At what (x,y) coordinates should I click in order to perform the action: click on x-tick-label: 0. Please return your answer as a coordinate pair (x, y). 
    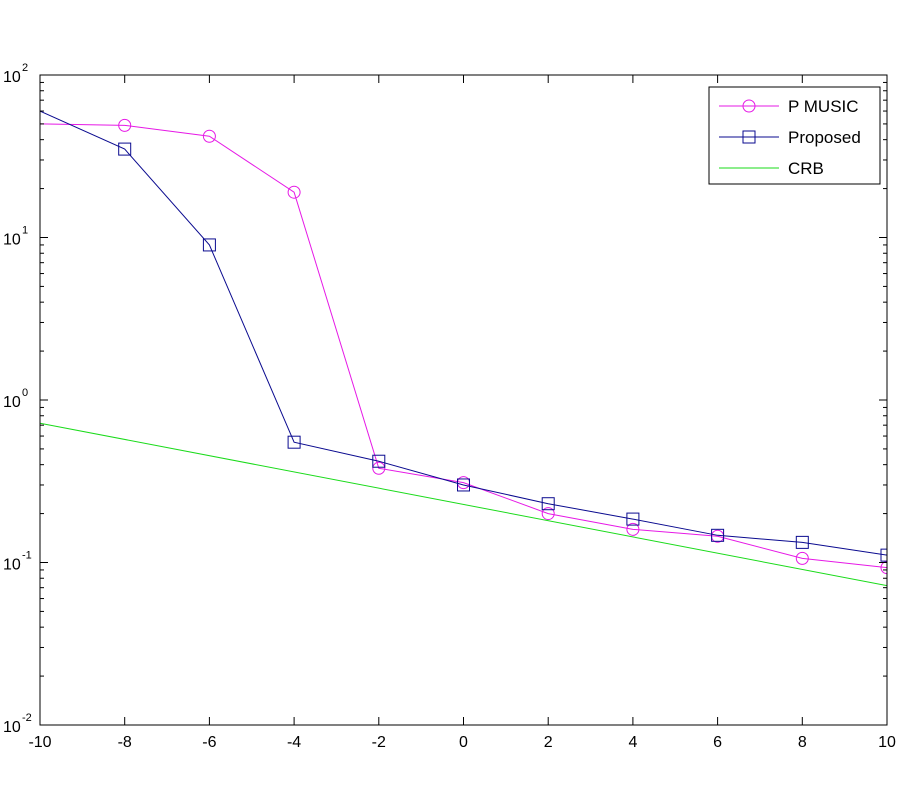
    Looking at the image, I should click on (463, 742).